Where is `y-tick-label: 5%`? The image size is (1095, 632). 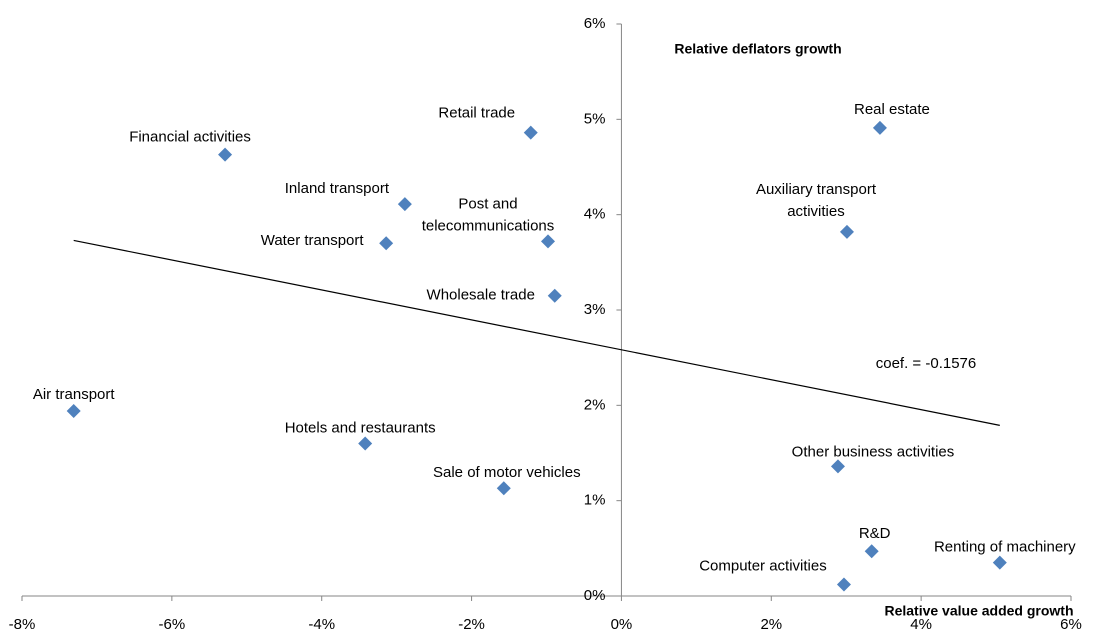 y-tick-label: 5% is located at coordinates (595, 118).